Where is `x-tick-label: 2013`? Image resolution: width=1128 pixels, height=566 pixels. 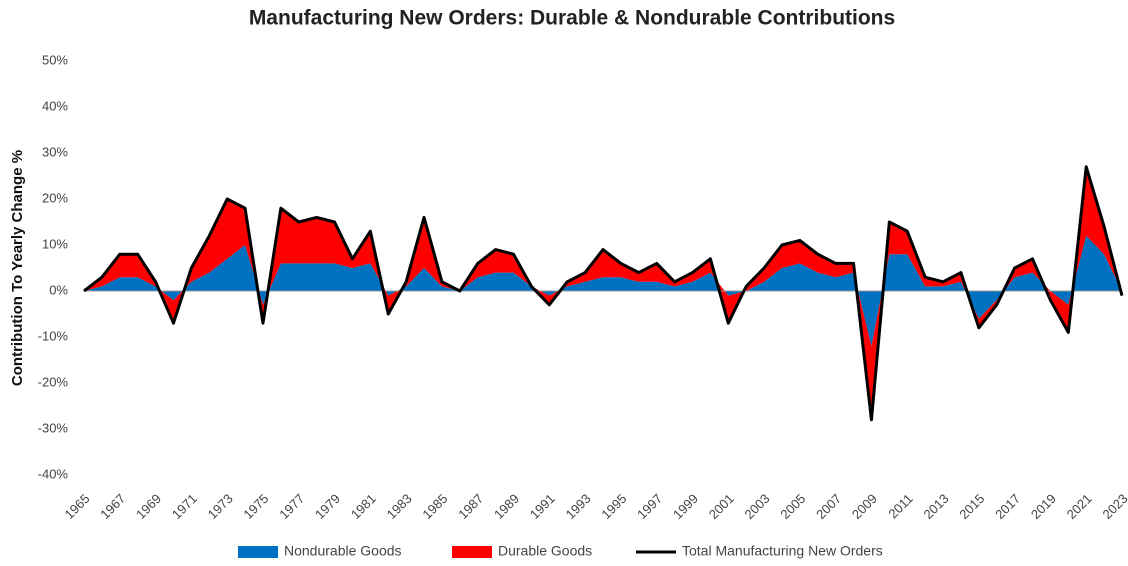
x-tick-label: 2013 is located at coordinates (936, 506).